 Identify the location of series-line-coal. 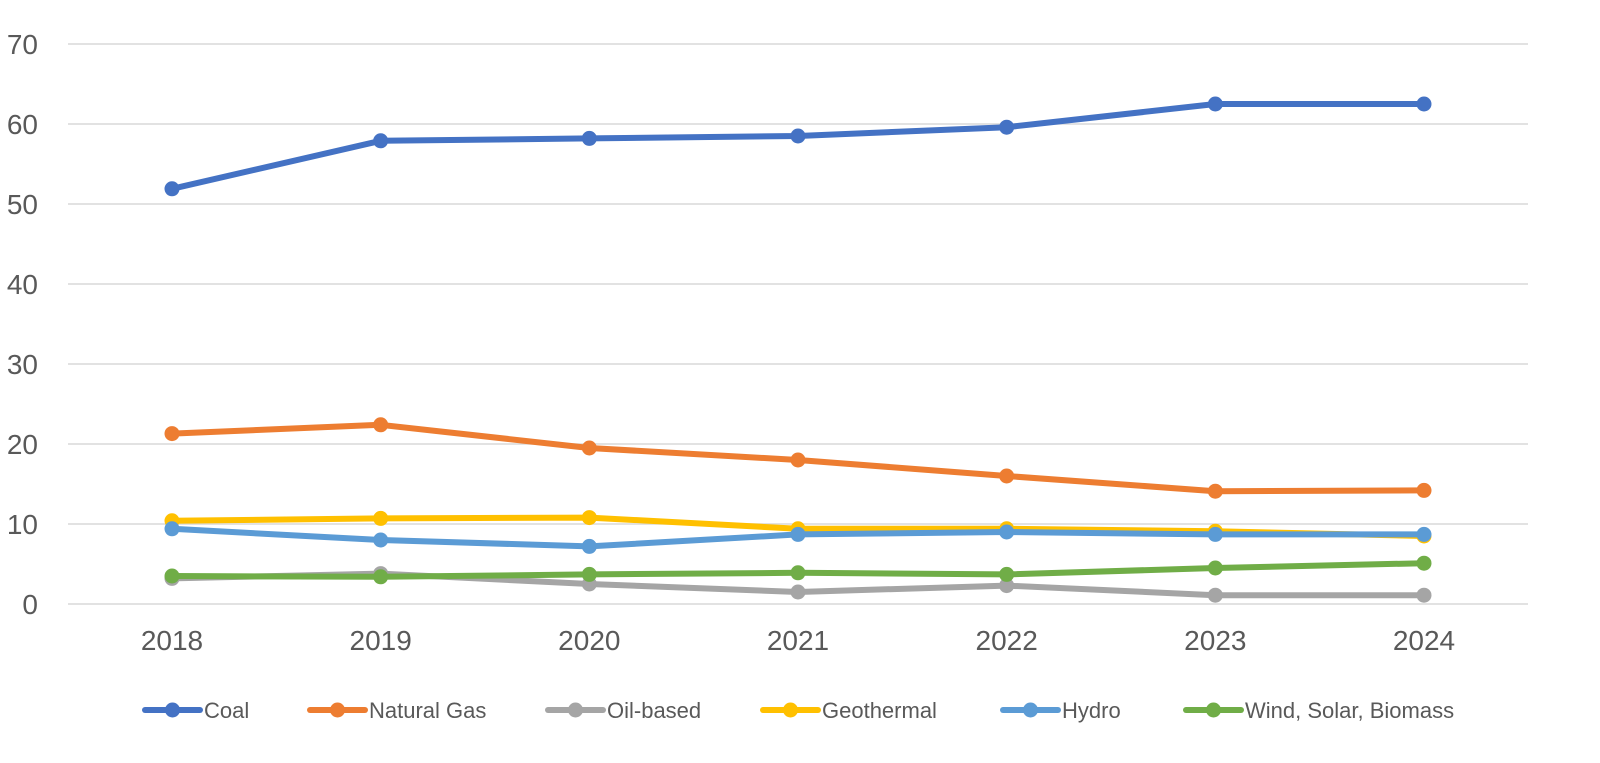
(798, 146).